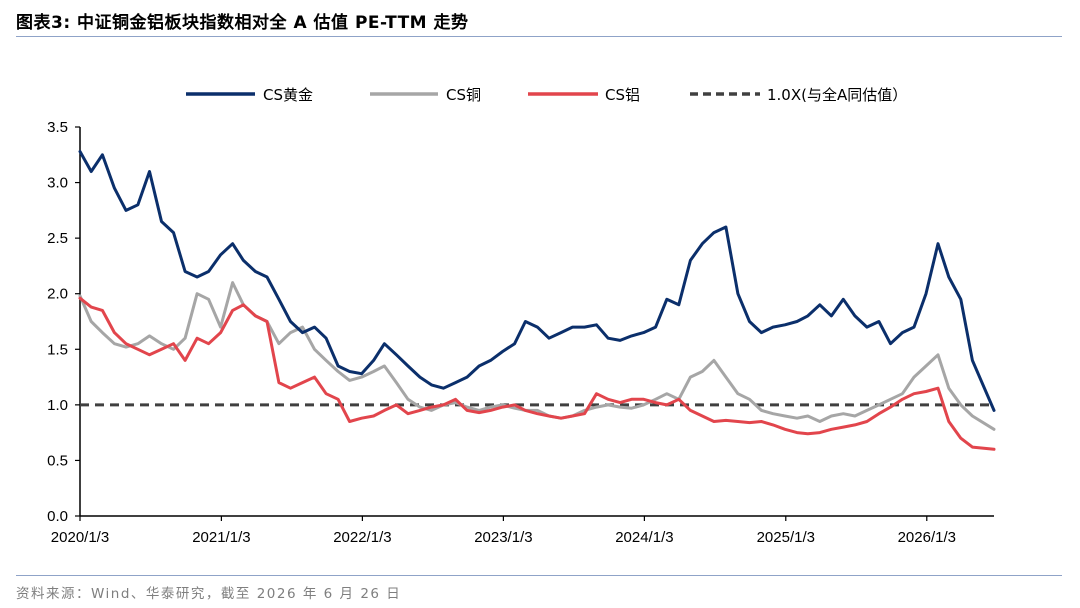  Describe the element at coordinates (57, 294) in the screenshot. I see `y-tick-label: 2.0` at that location.